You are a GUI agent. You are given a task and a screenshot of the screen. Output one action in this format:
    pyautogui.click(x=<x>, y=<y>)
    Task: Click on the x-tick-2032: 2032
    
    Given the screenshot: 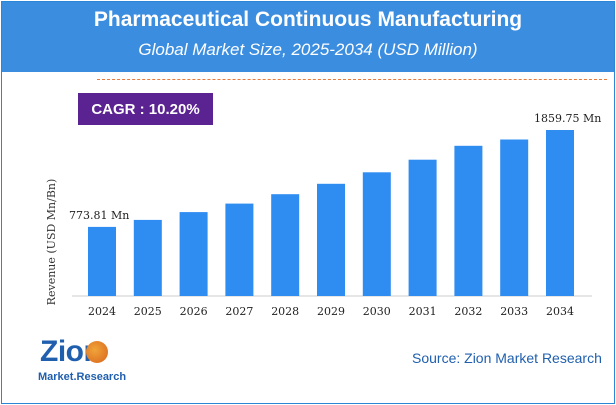 What is the action you would take?
    pyautogui.click(x=468, y=311)
    